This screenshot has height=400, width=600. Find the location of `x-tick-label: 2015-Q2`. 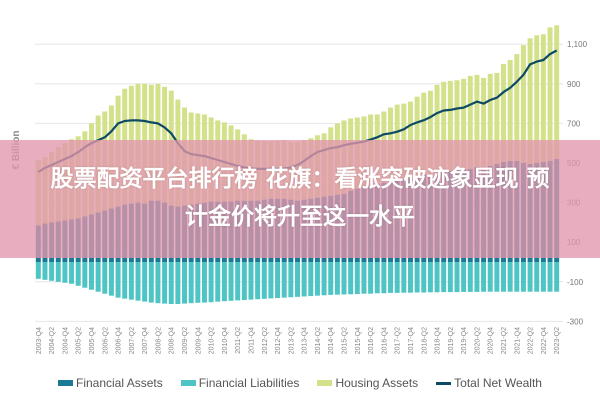

x-tick-label: 2015-Q2 is located at coordinates (345, 340).